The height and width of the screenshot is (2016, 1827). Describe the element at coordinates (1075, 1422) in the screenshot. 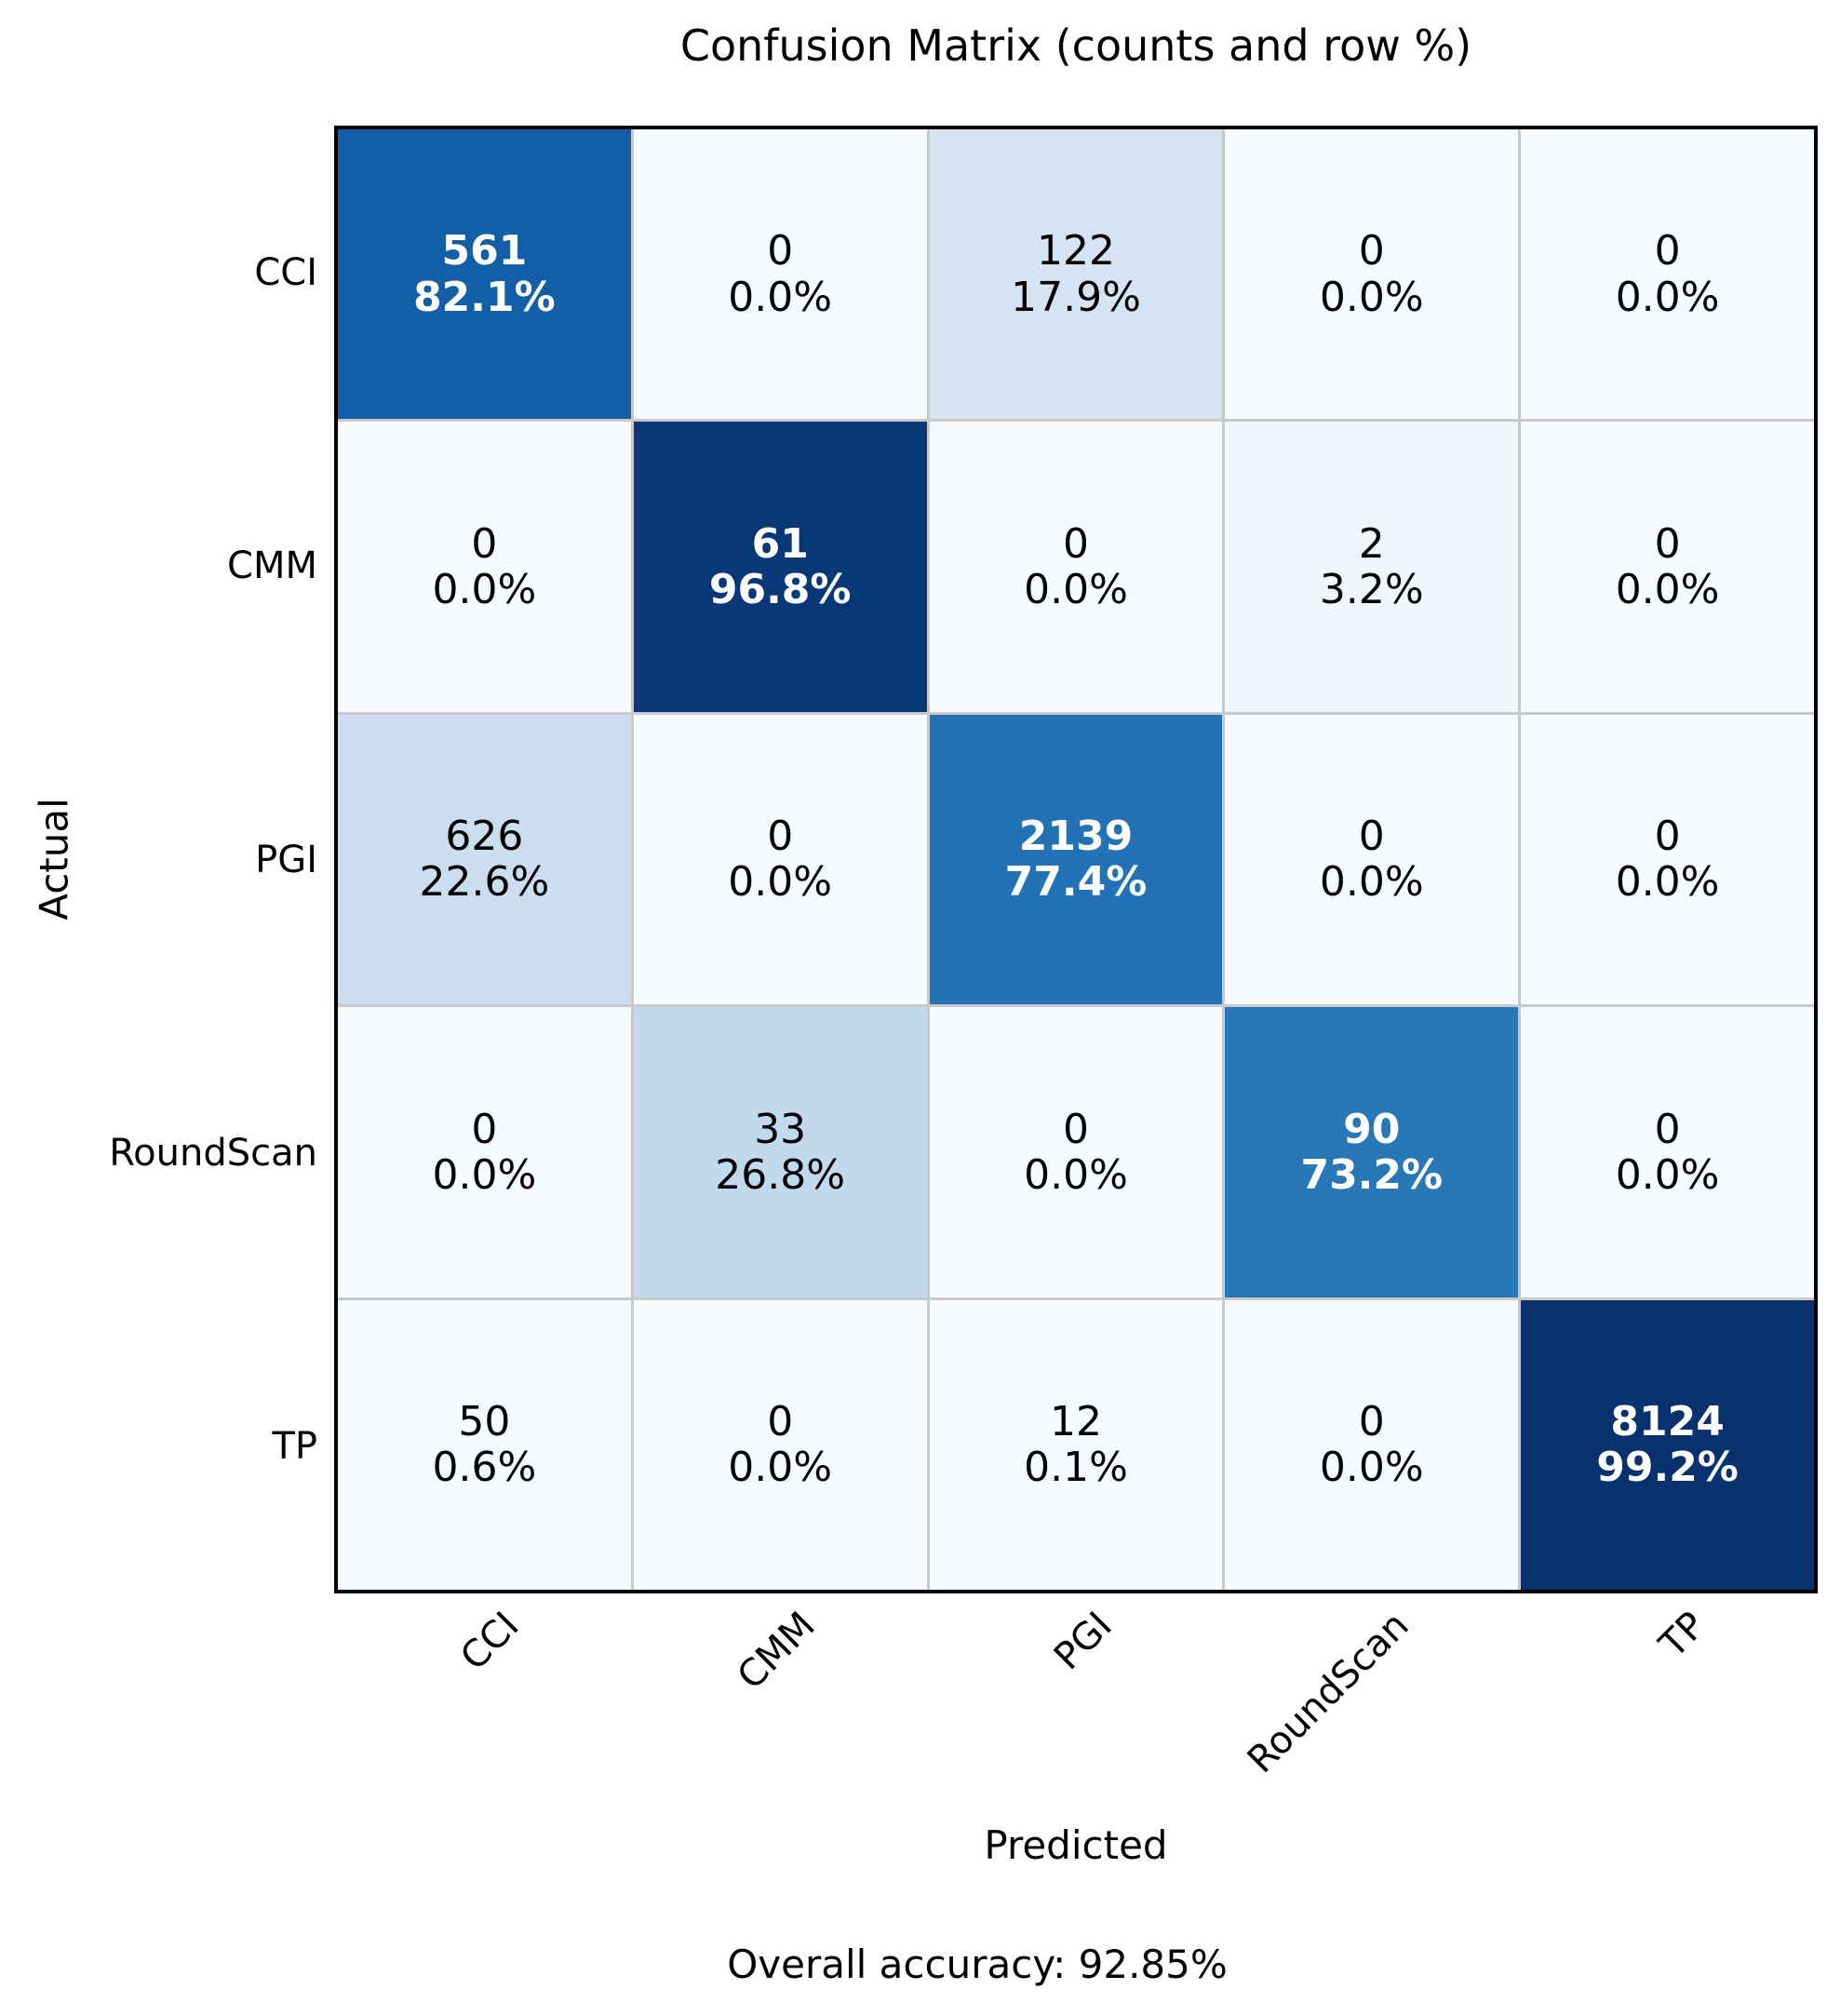

I see `cell-count: 12` at that location.